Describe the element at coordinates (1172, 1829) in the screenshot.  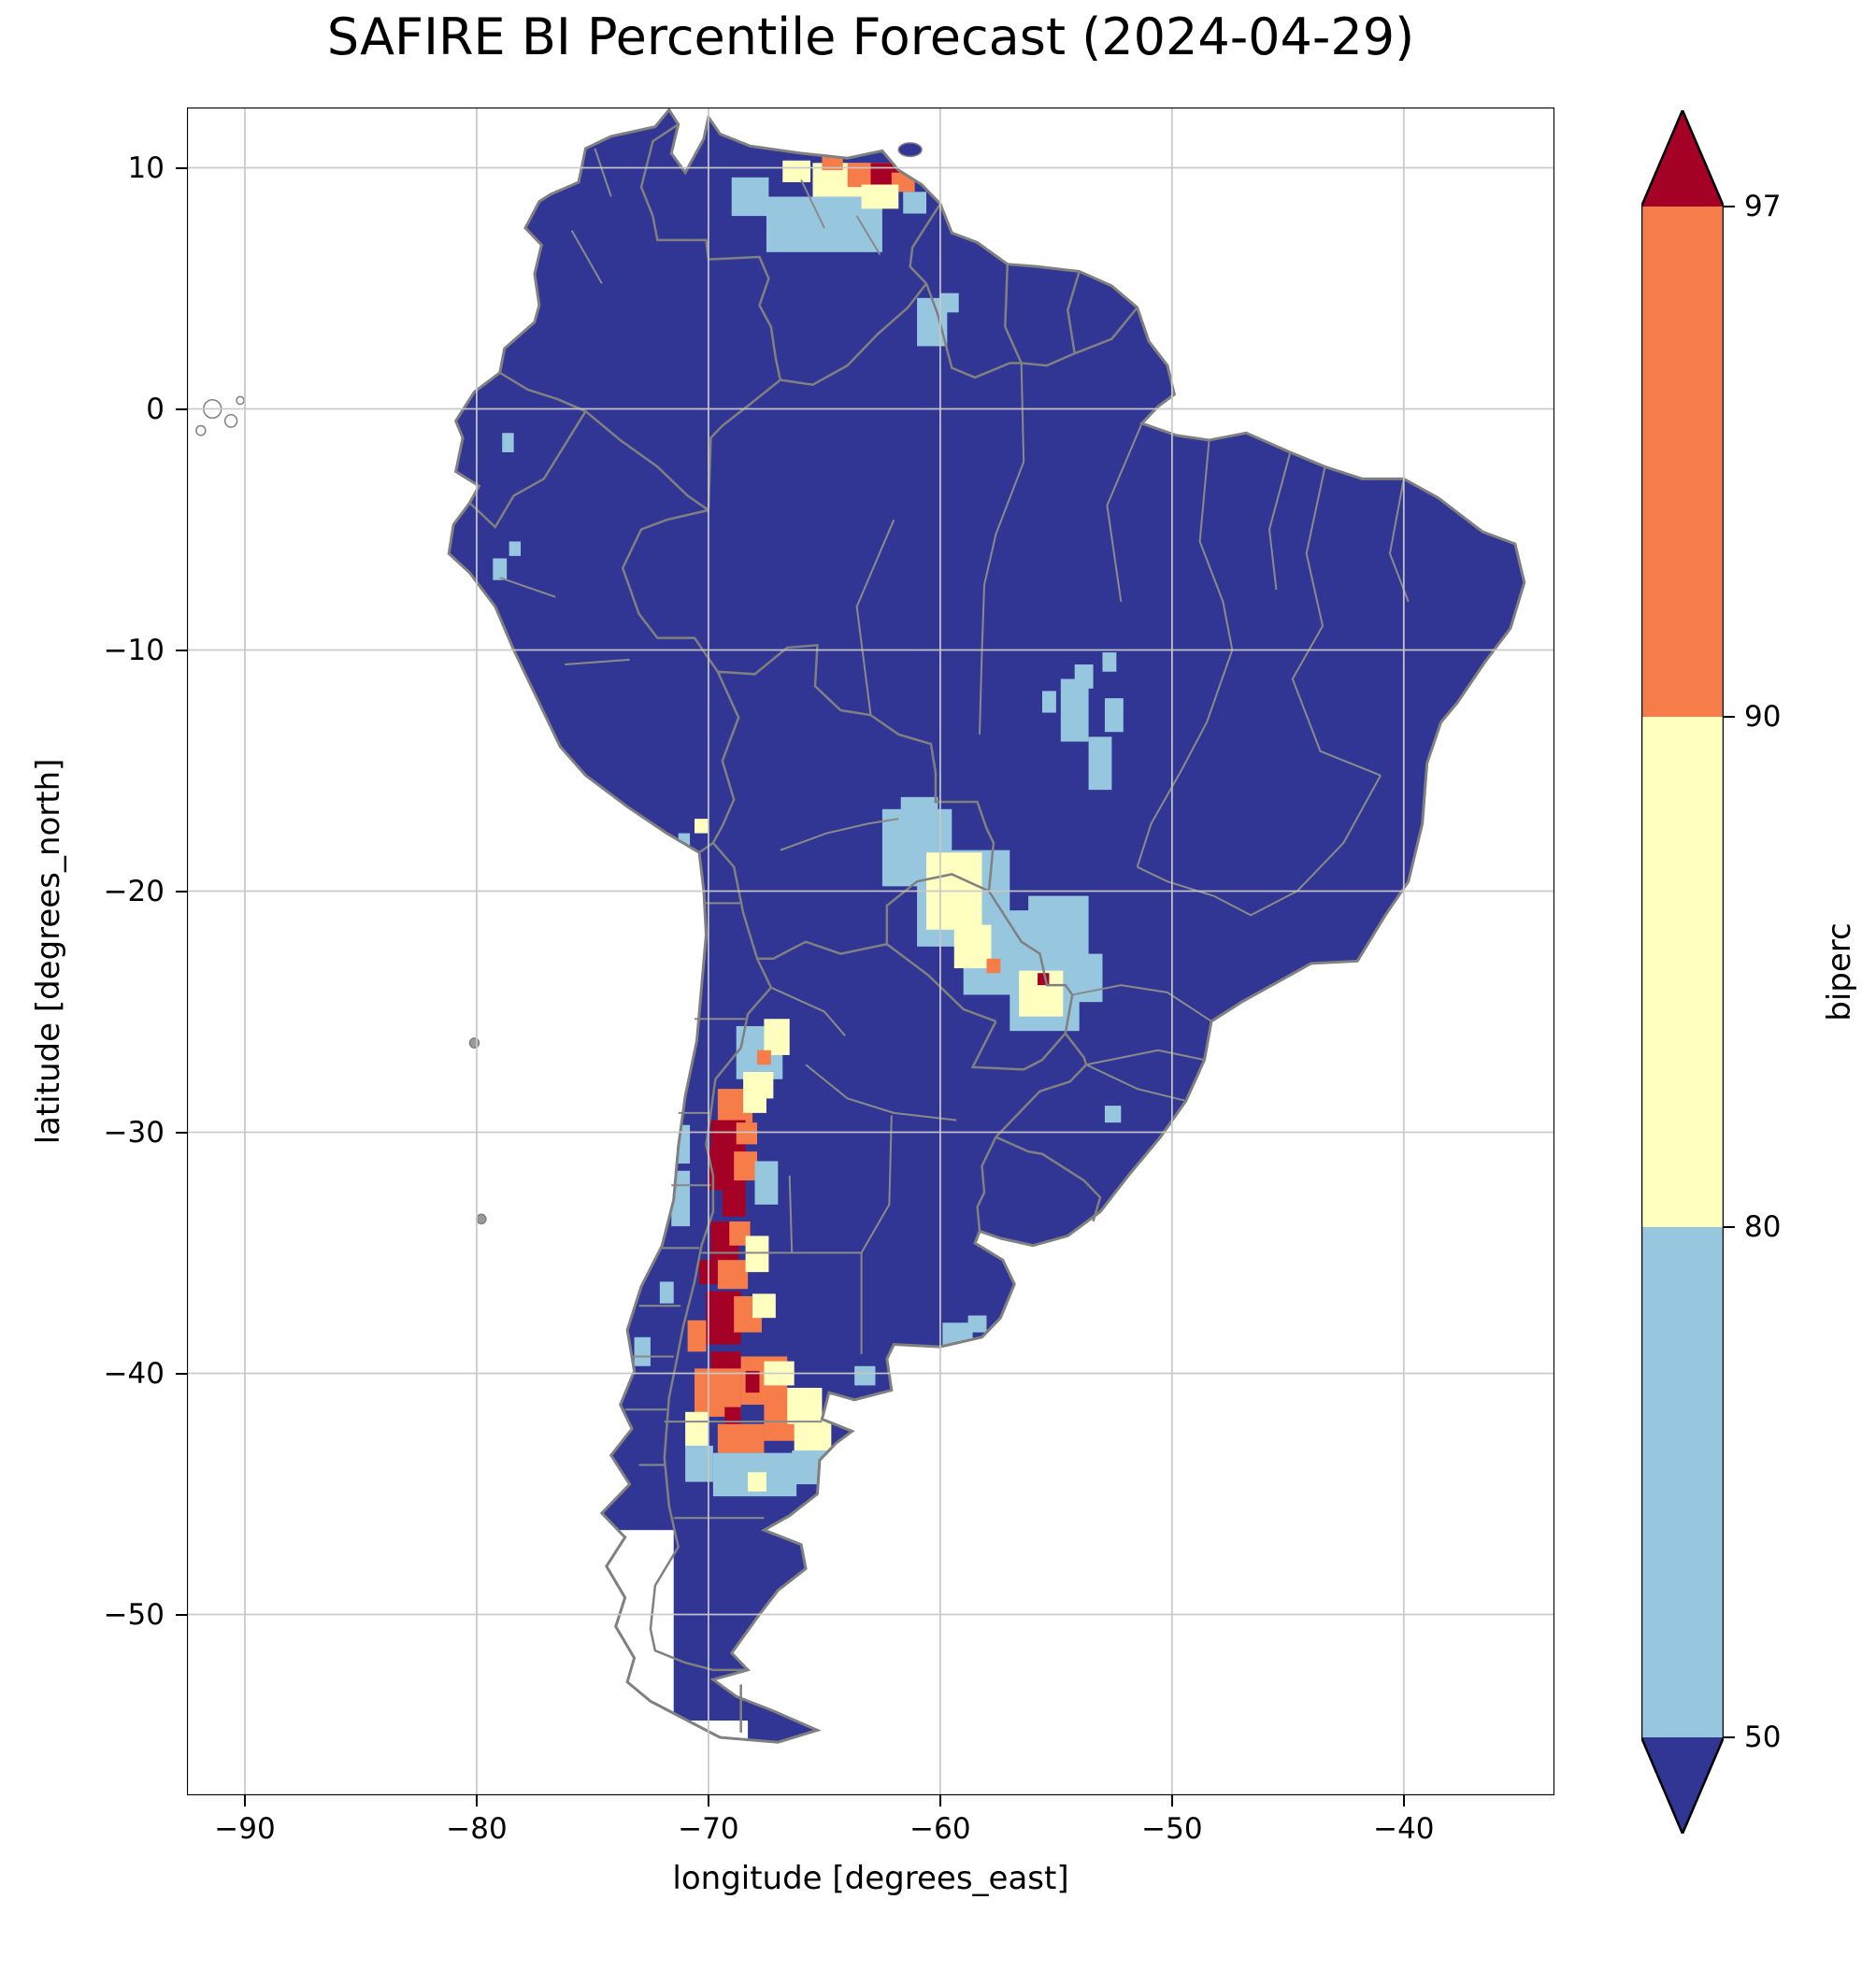
I see `x-tick-label: −50` at that location.